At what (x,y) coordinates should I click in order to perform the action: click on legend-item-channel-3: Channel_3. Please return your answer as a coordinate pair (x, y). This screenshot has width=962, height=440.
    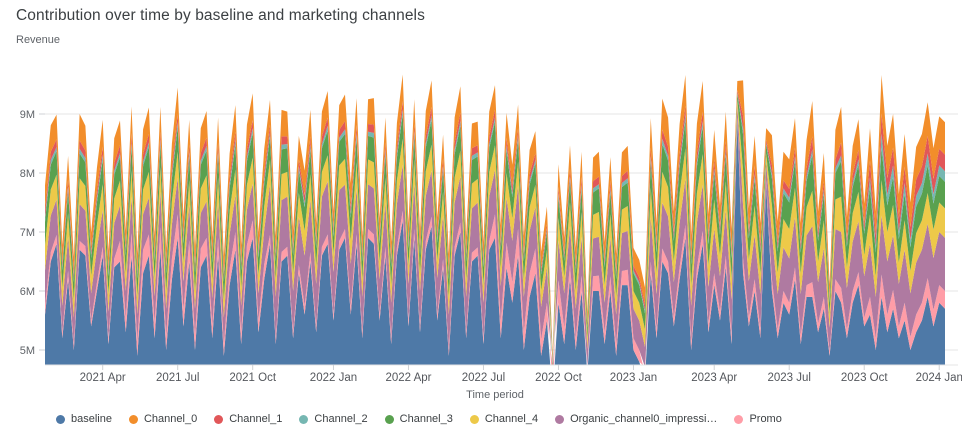
    Looking at the image, I should click on (418, 419).